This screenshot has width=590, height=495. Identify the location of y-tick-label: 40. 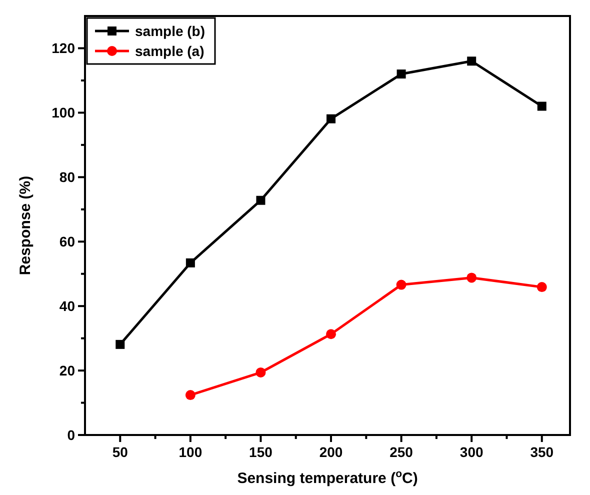
(67, 306).